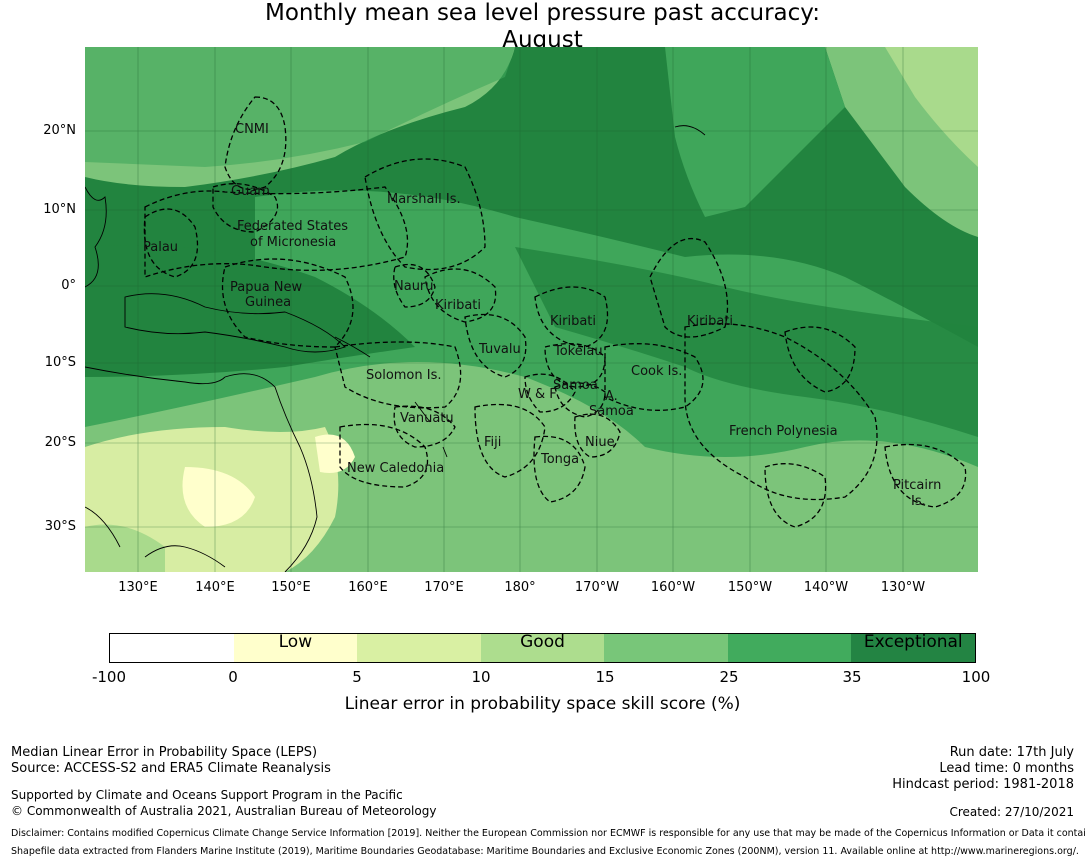 This screenshot has width=1085, height=862. I want to click on colorbar-segment-4: Good, so click(542, 647).